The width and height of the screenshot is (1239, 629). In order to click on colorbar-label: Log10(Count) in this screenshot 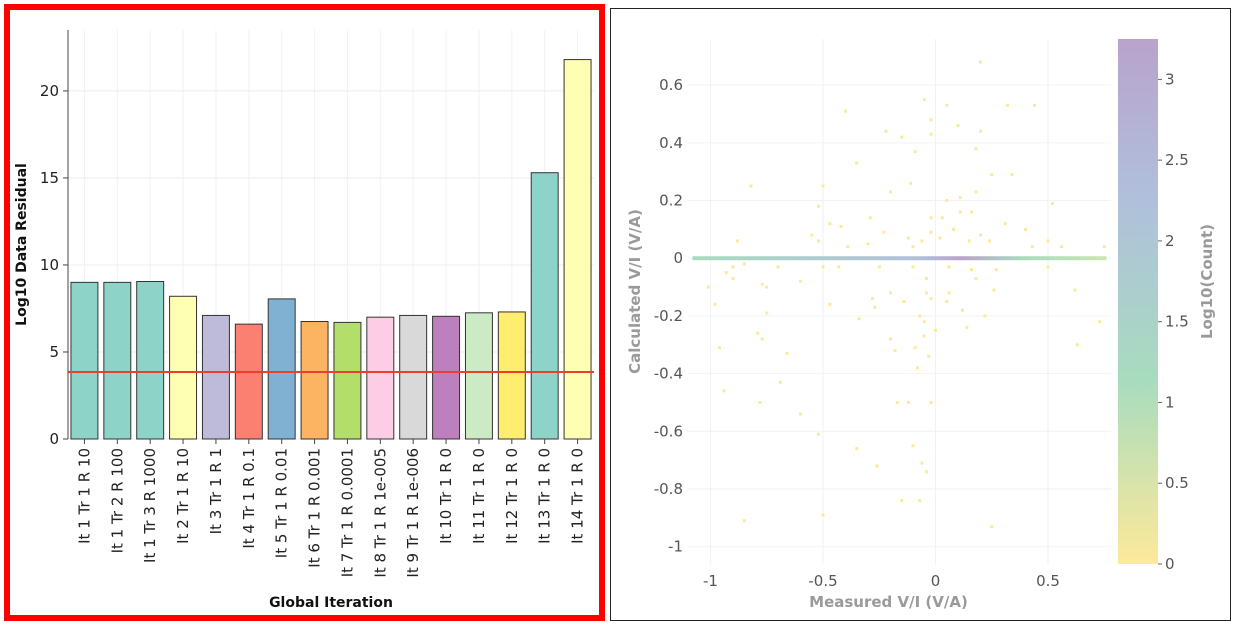, I will do `click(1207, 281)`.